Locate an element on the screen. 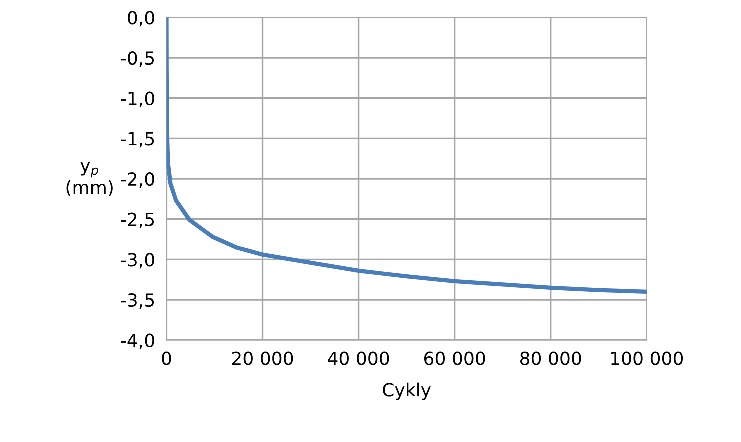  y-axis-title: y$_{p}$ (mm) is located at coordinates (89, 179).